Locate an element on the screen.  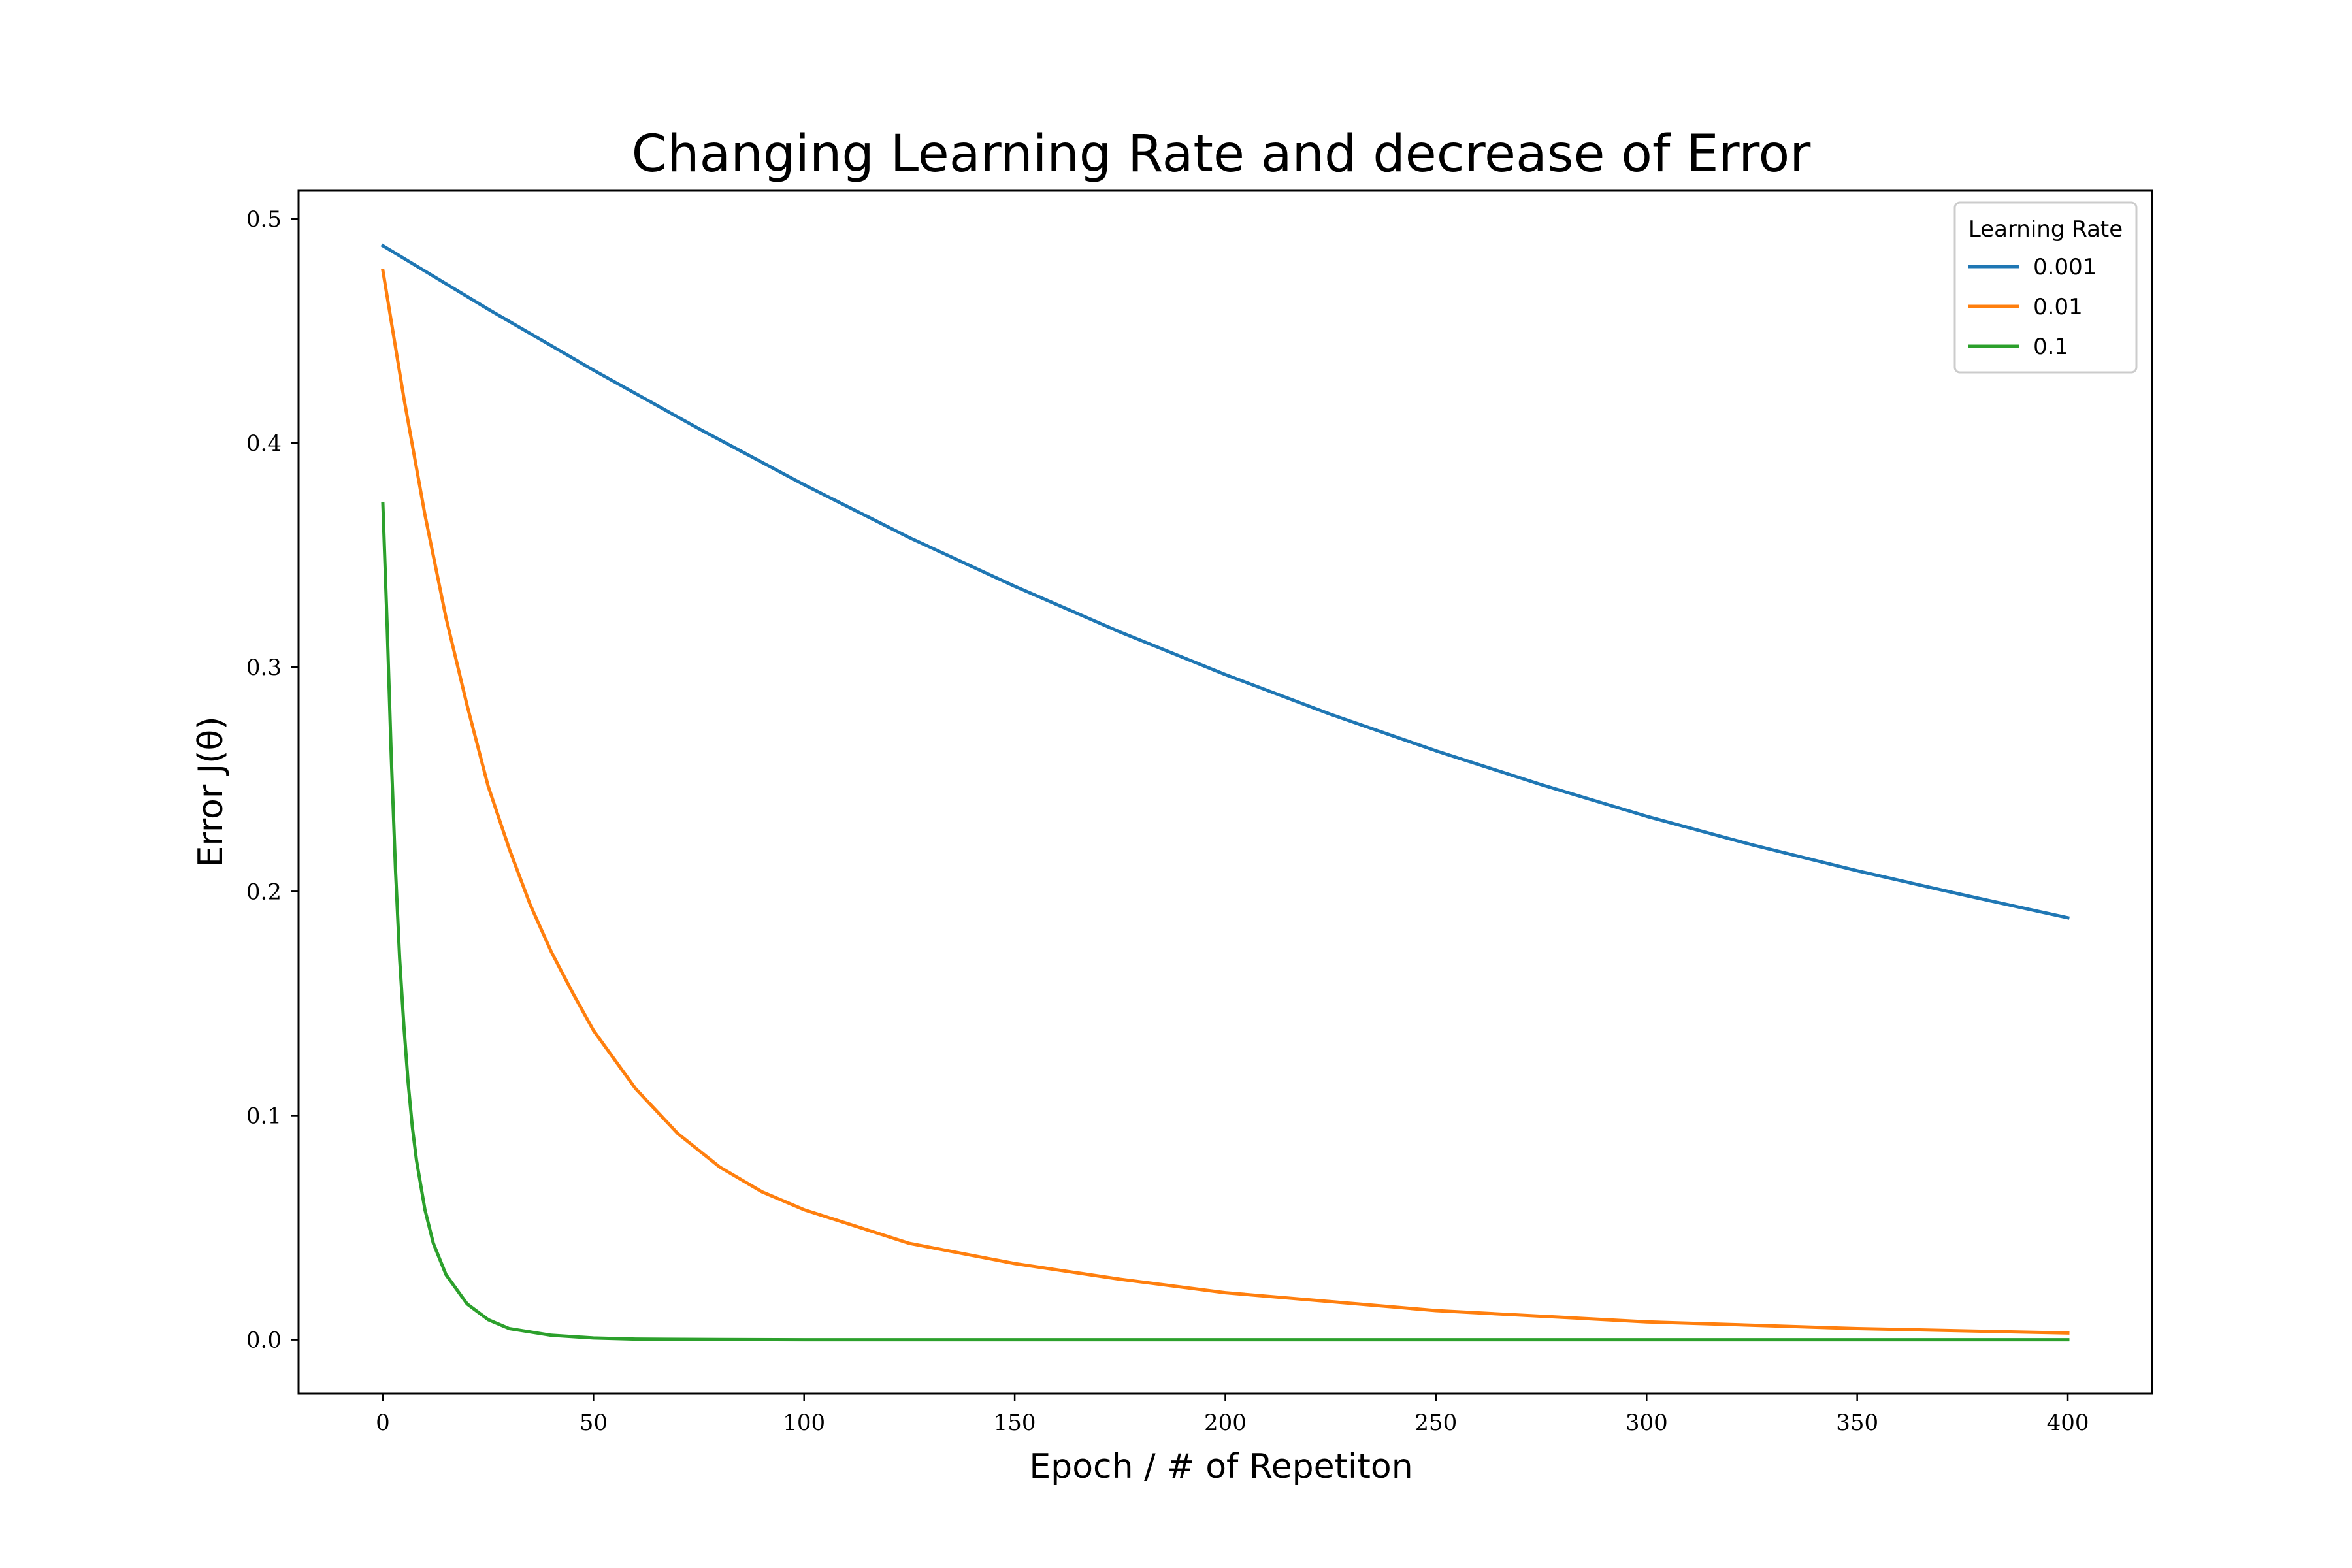
x-axis: 0 50 100 150 200 250 300 350 400 is located at coordinates (1232, 1415).